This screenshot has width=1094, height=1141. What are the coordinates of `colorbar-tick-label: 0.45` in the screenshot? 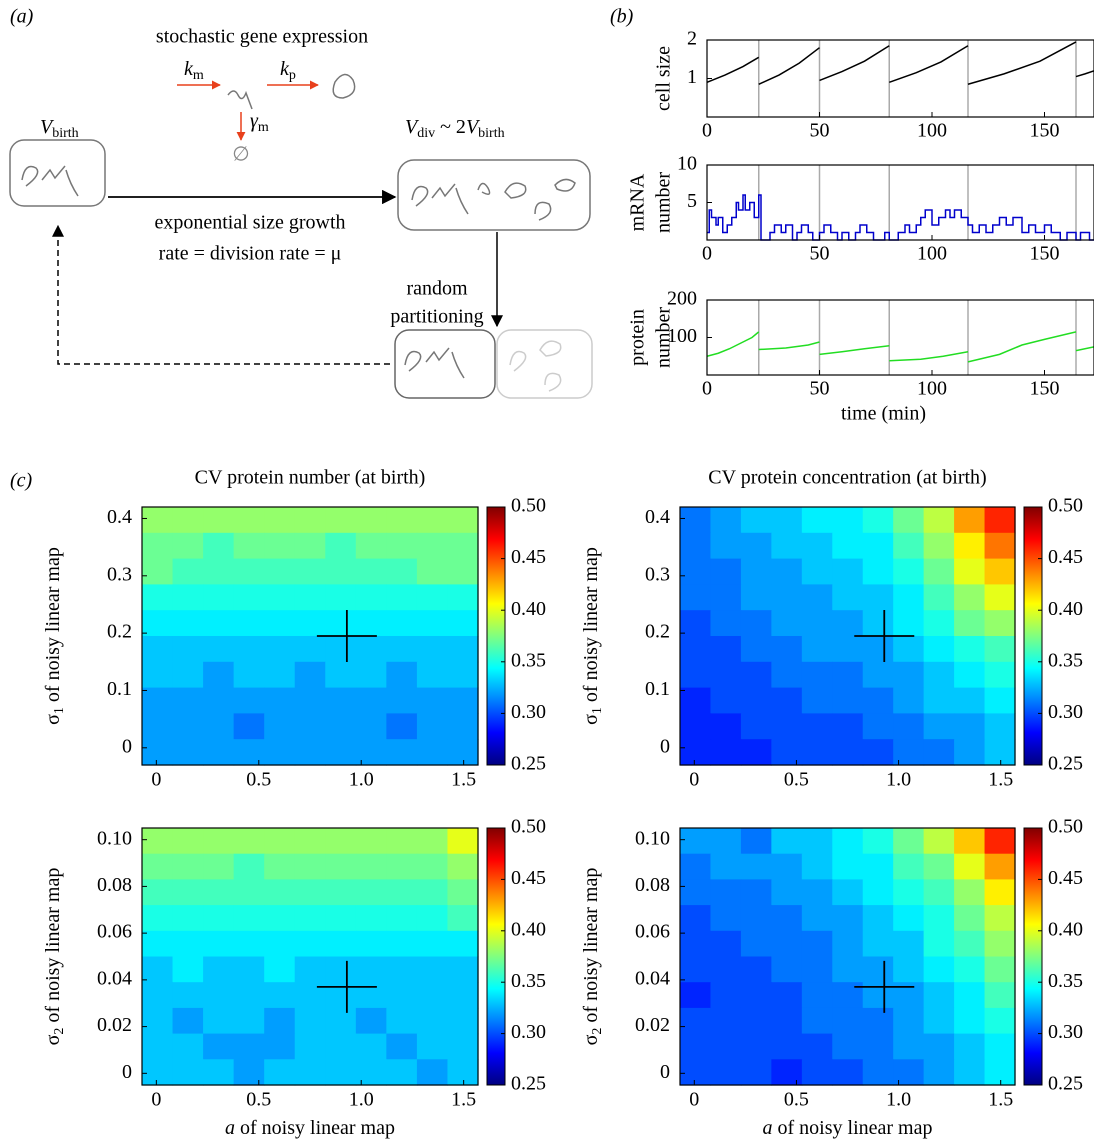 It's located at (528, 557).